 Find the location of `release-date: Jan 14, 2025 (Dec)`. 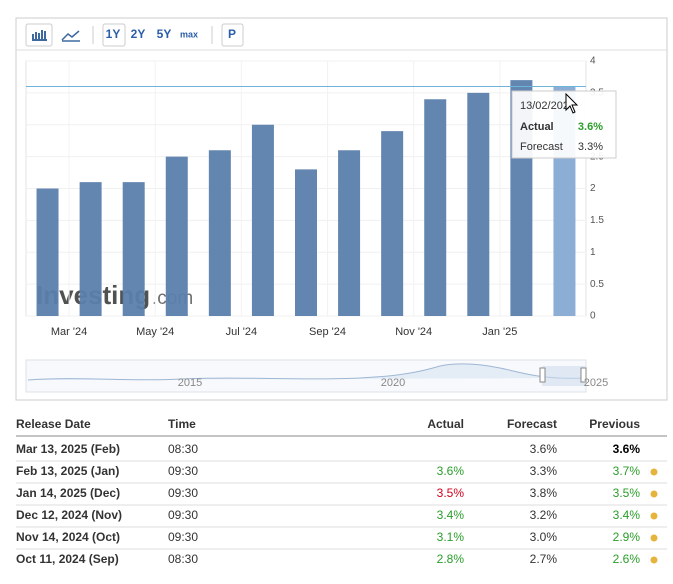

release-date: Jan 14, 2025 (Dec) is located at coordinates (68, 493).